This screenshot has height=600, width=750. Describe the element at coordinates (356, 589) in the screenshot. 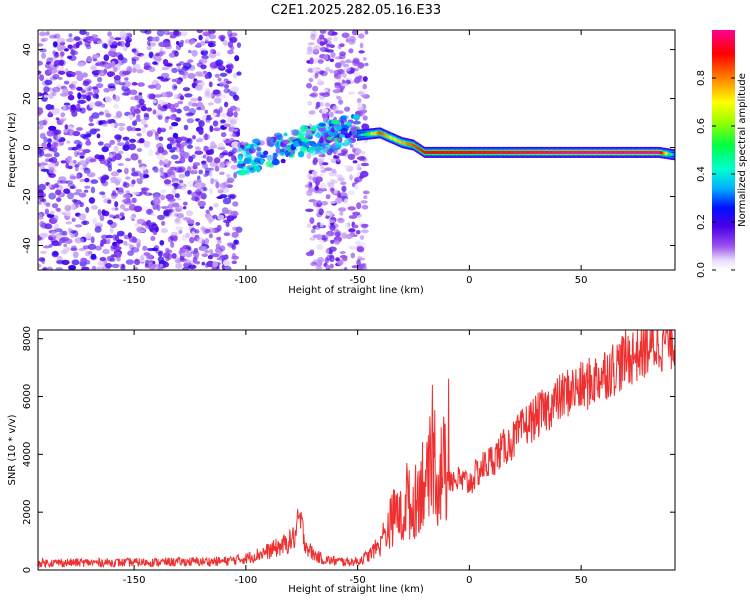

I see `snr-x-label: Height of straight line (km)` at that location.